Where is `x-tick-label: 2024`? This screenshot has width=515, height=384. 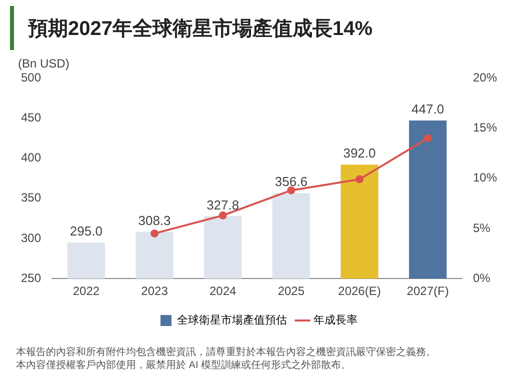 x-tick-label: 2024 is located at coordinates (223, 291).